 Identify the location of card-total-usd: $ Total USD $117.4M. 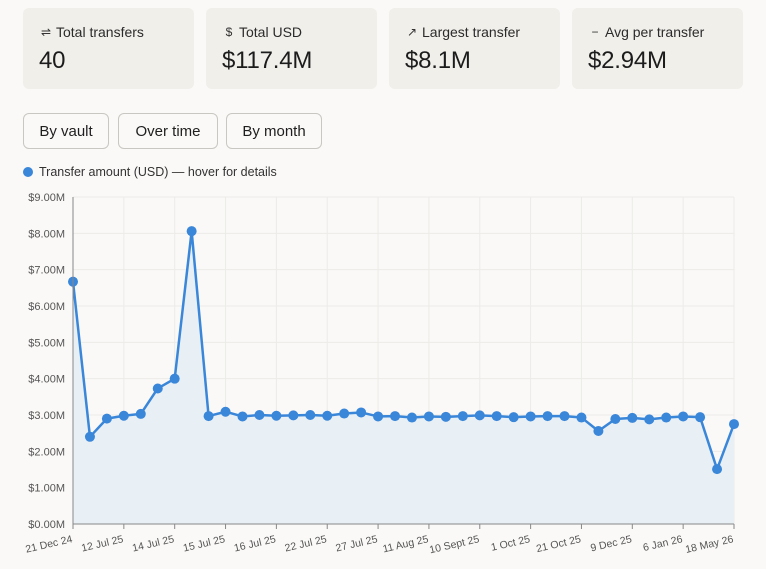
(291, 48).